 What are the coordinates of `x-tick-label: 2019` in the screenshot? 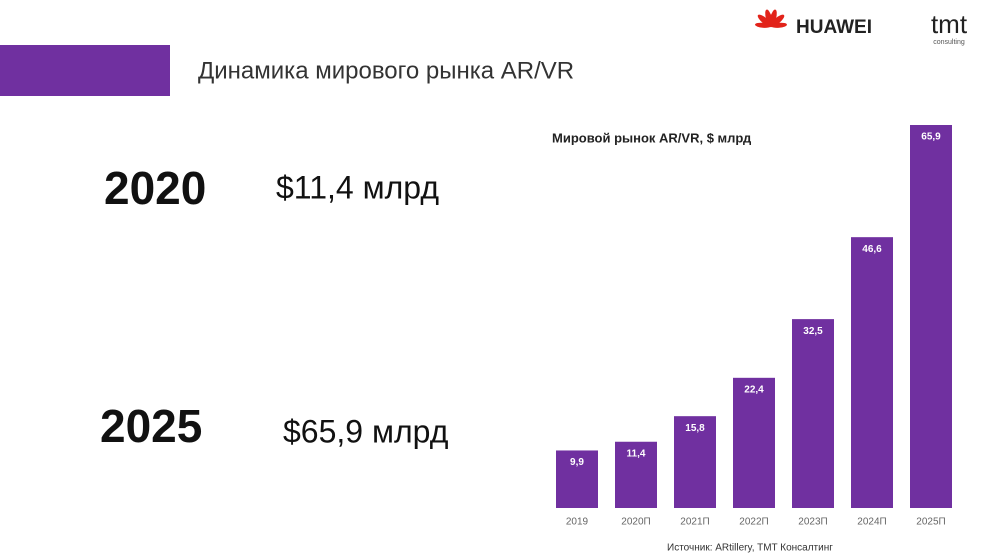 It's located at (577, 522).